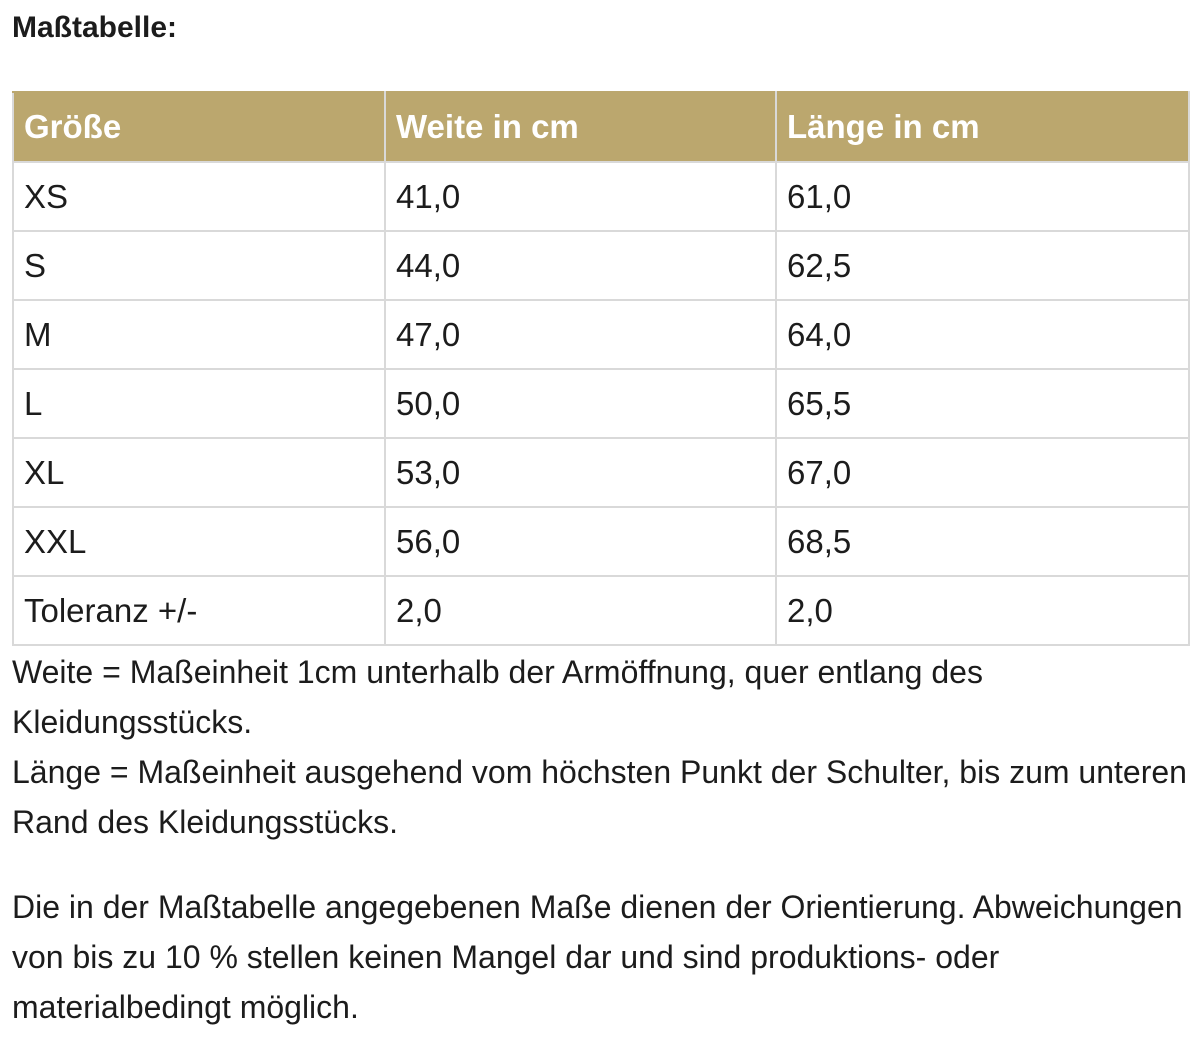  I want to click on table-row: XXL 56,0 68,5, so click(601, 541).